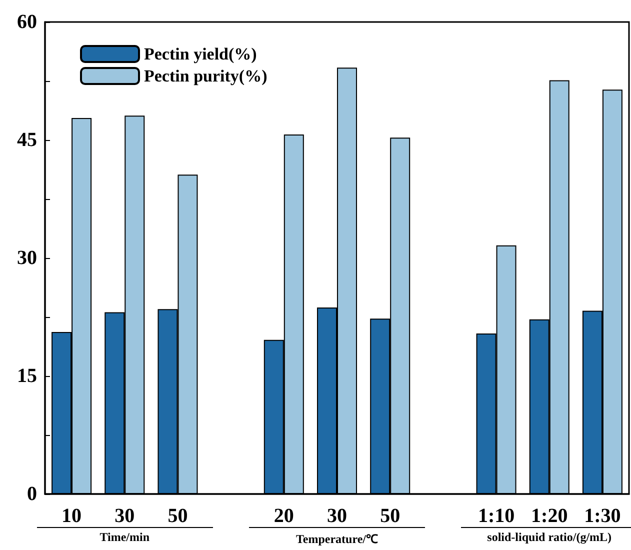 This screenshot has height=550, width=631. What do you see at coordinates (206, 76) in the screenshot?
I see `legend-label: Pectin purity(%)` at bounding box center [206, 76].